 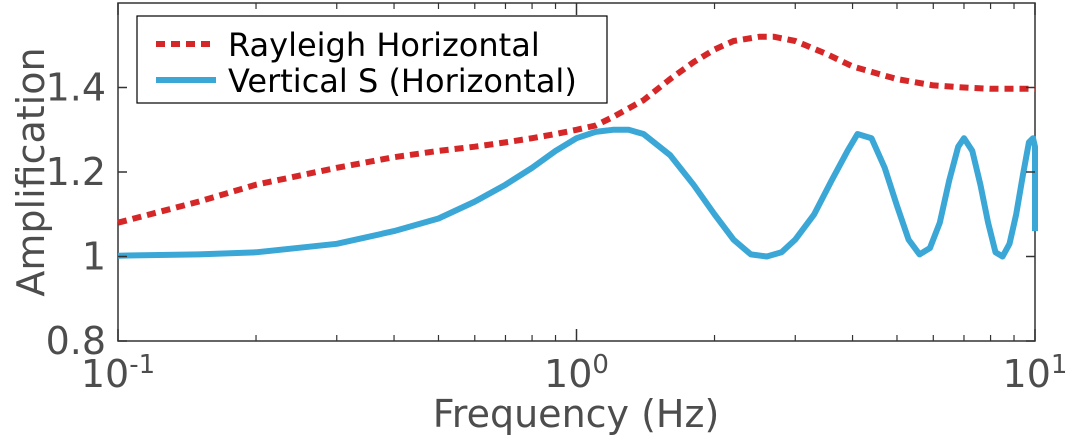 What do you see at coordinates (576, 373) in the screenshot?
I see `x-tick-label: 10⁰` at bounding box center [576, 373].